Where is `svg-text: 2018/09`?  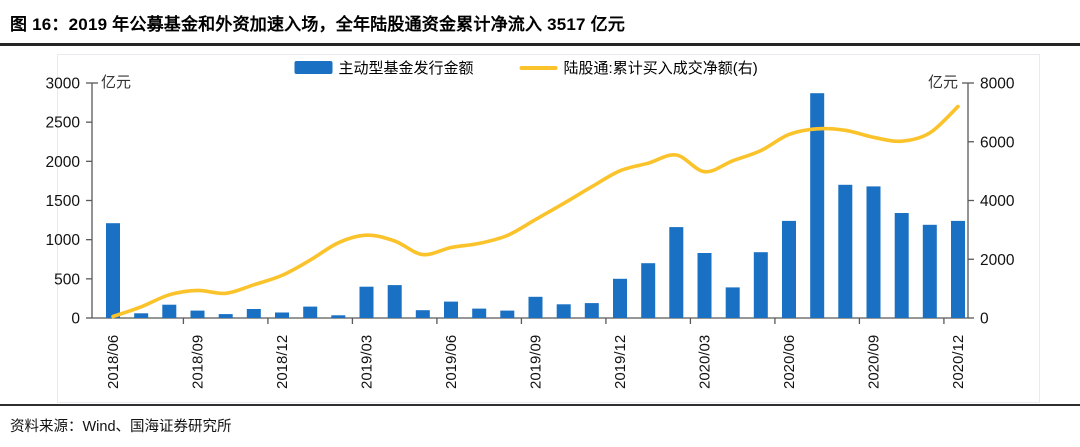 svg-text: 2018/09 is located at coordinates (198, 362).